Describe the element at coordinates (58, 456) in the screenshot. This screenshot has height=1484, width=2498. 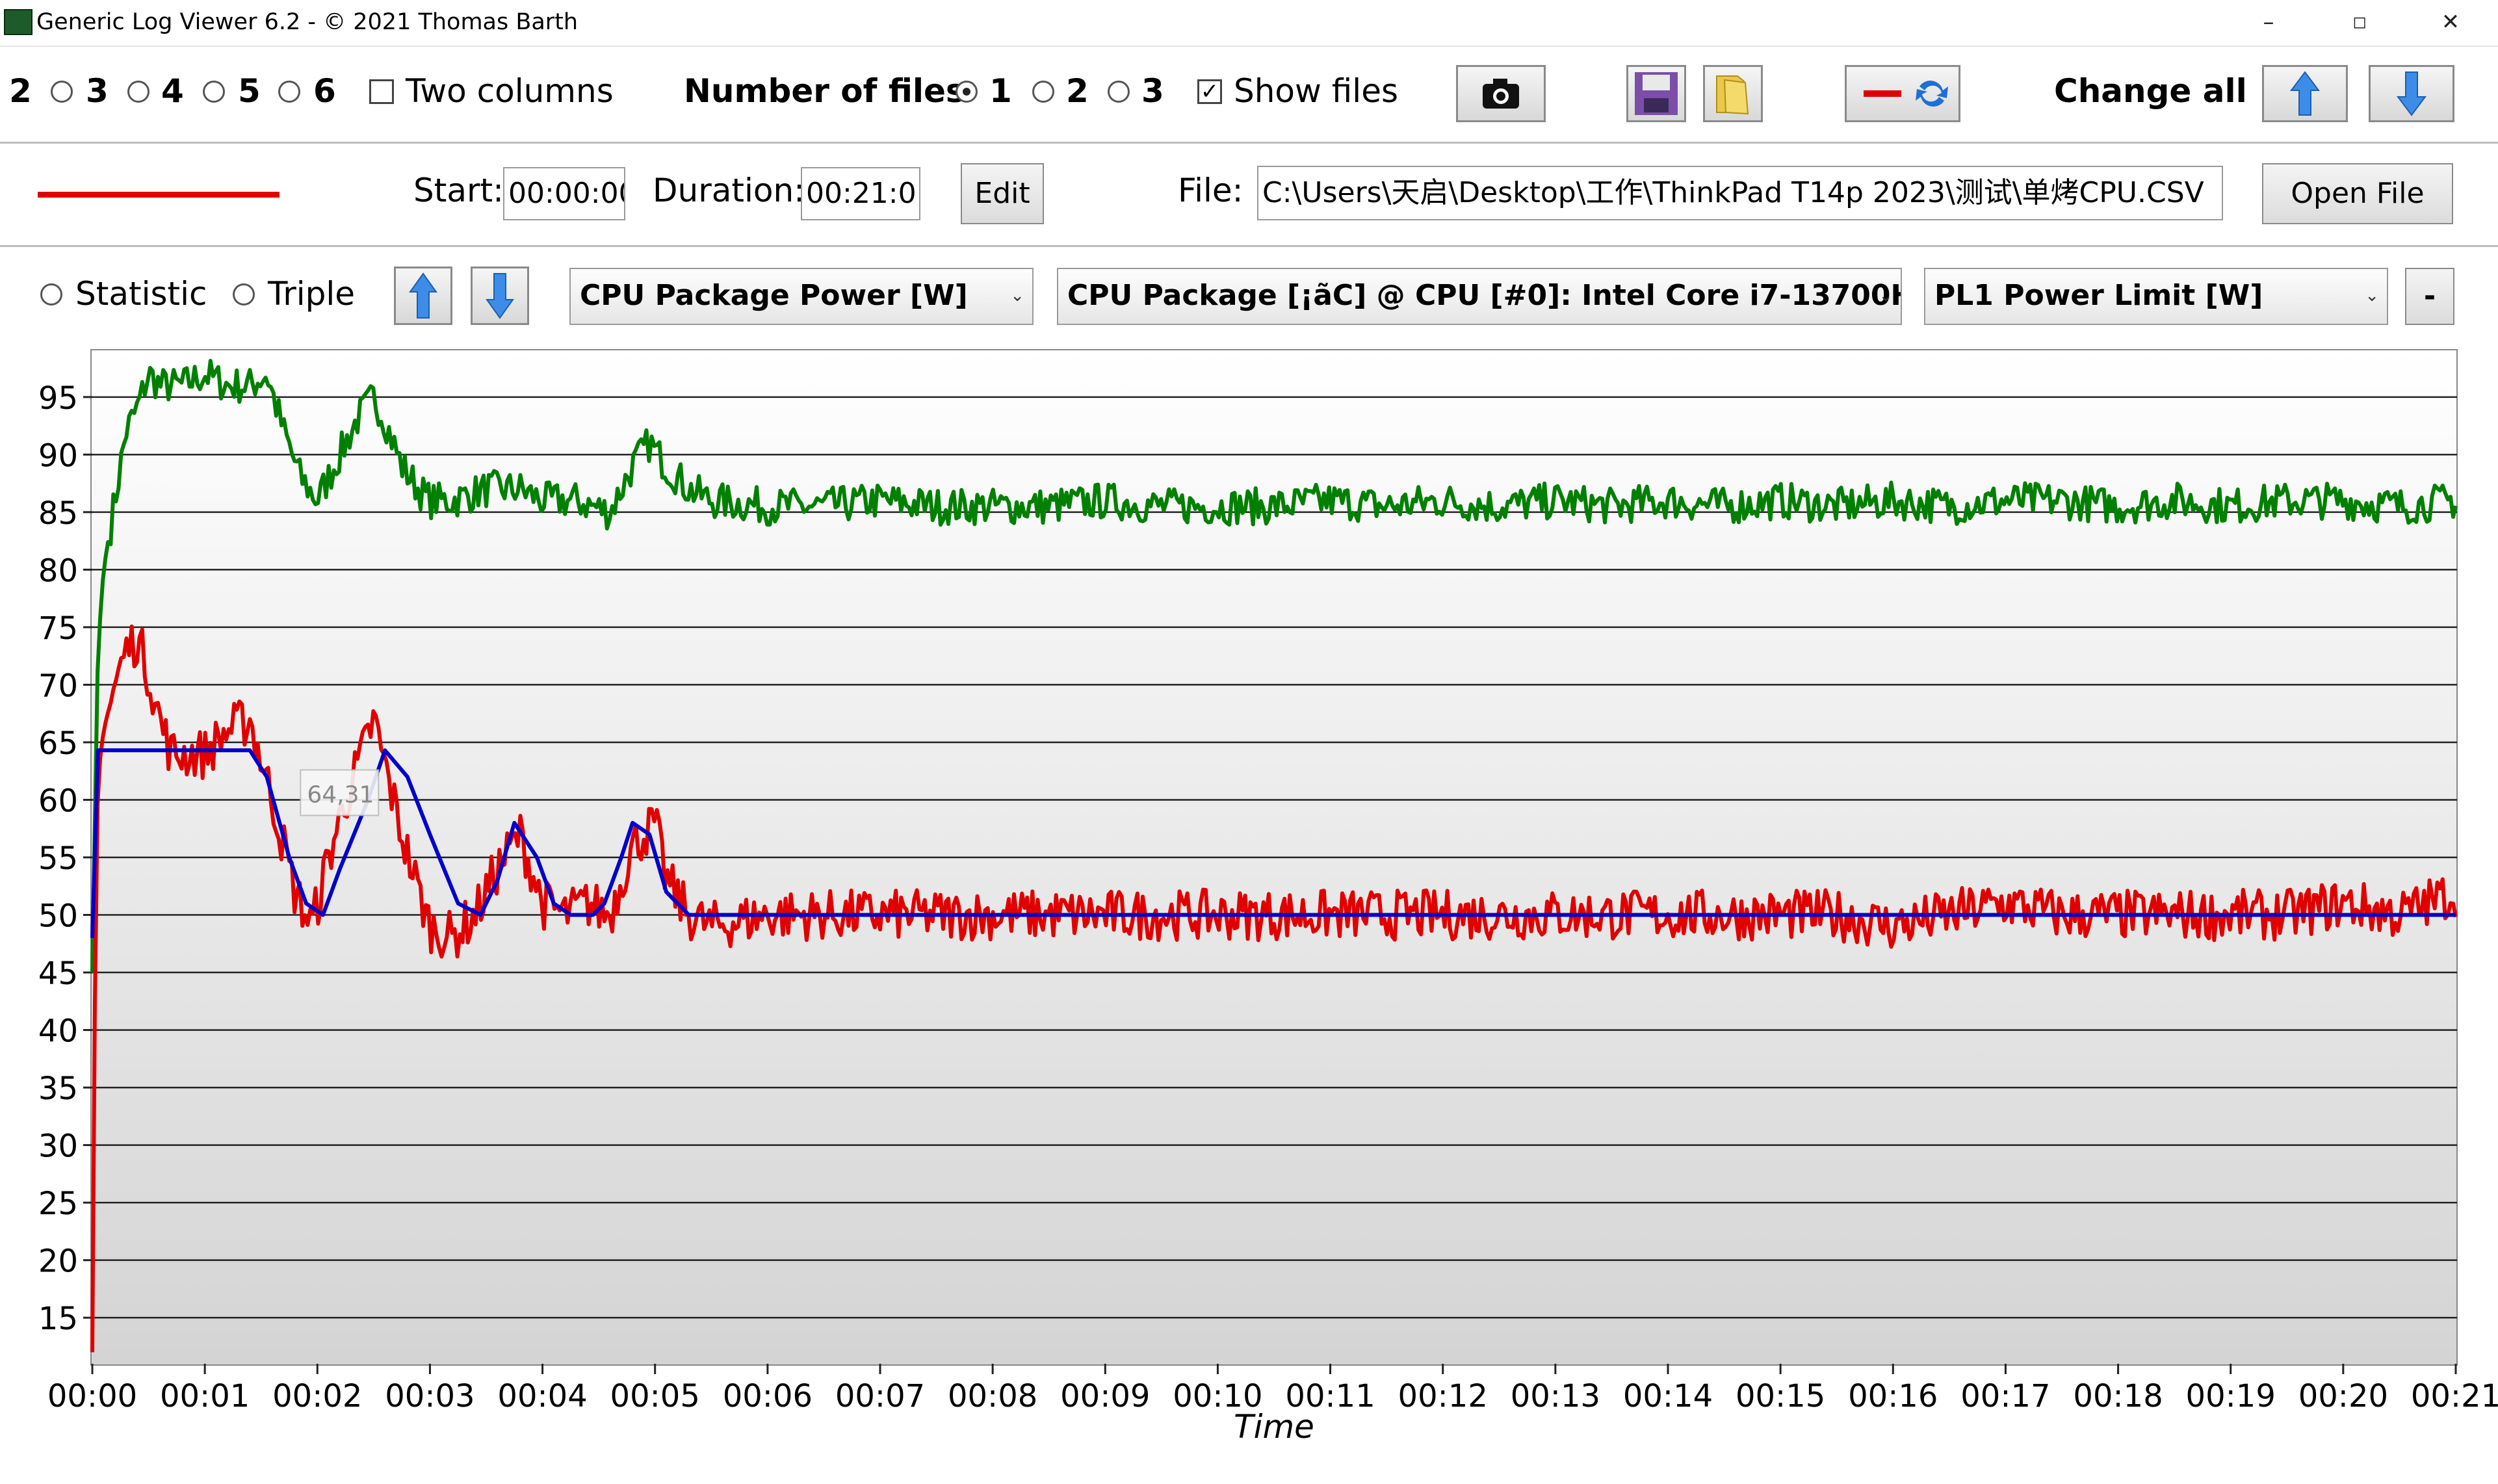
I see `y-tick-label: 90` at that location.